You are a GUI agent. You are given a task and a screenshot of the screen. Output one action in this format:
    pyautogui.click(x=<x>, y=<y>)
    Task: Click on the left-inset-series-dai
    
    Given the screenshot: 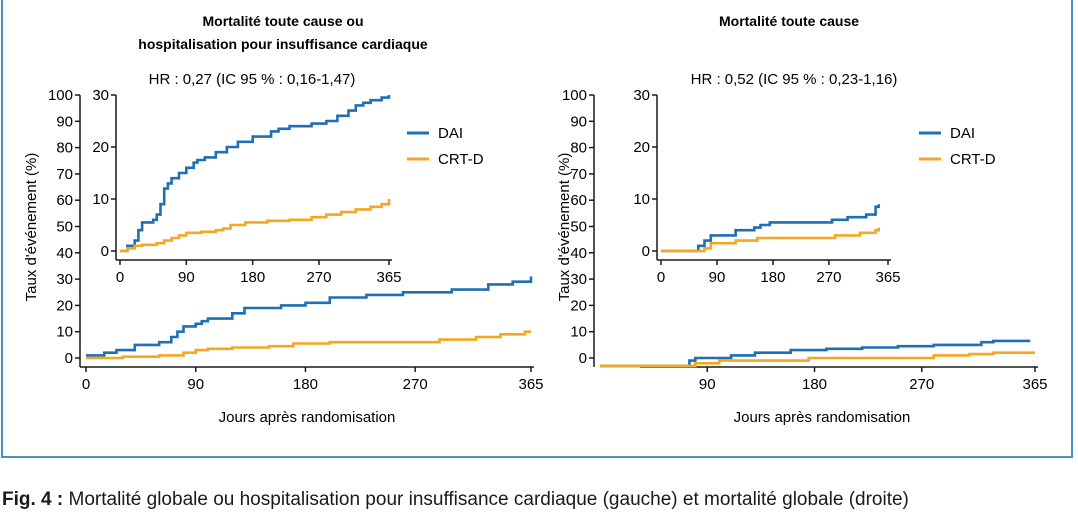 What is the action you would take?
    pyautogui.click(x=255, y=174)
    